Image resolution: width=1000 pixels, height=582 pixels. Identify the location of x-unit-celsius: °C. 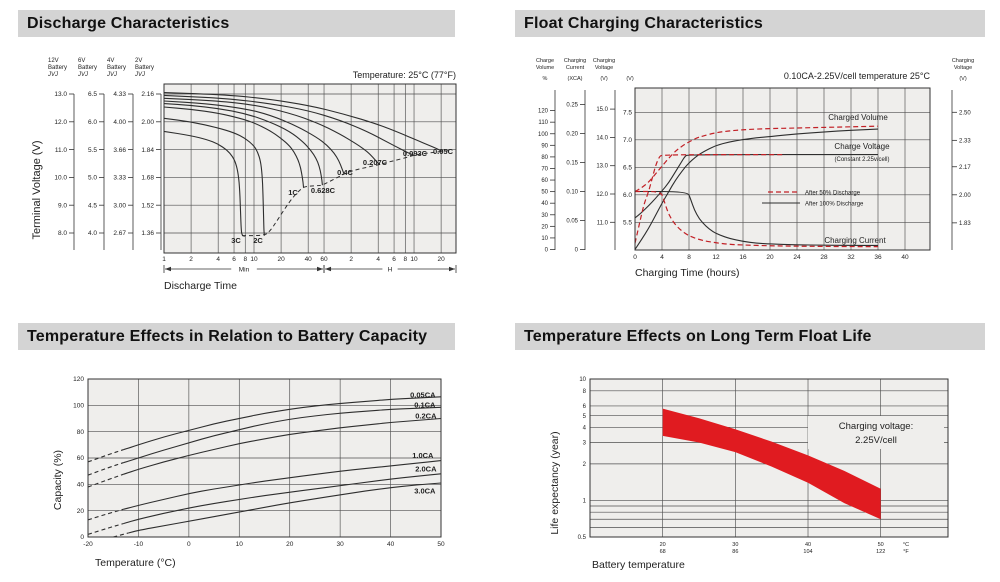
(906, 545).